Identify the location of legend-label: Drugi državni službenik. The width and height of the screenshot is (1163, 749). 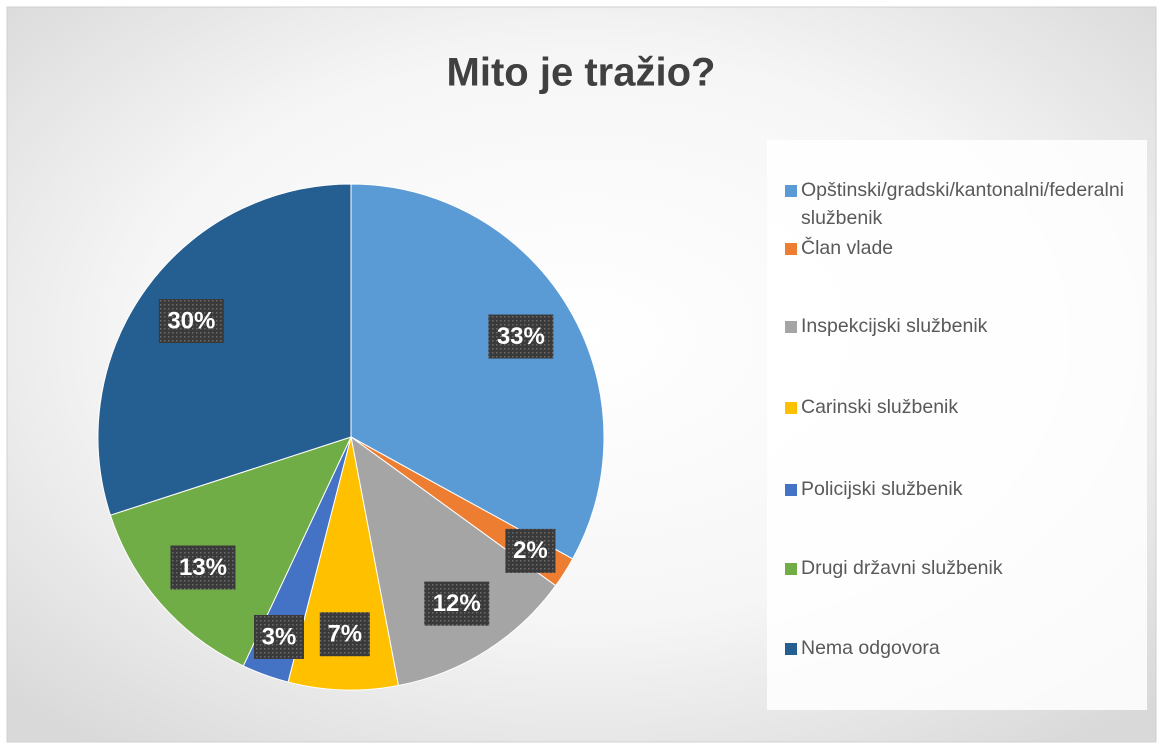
(902, 568).